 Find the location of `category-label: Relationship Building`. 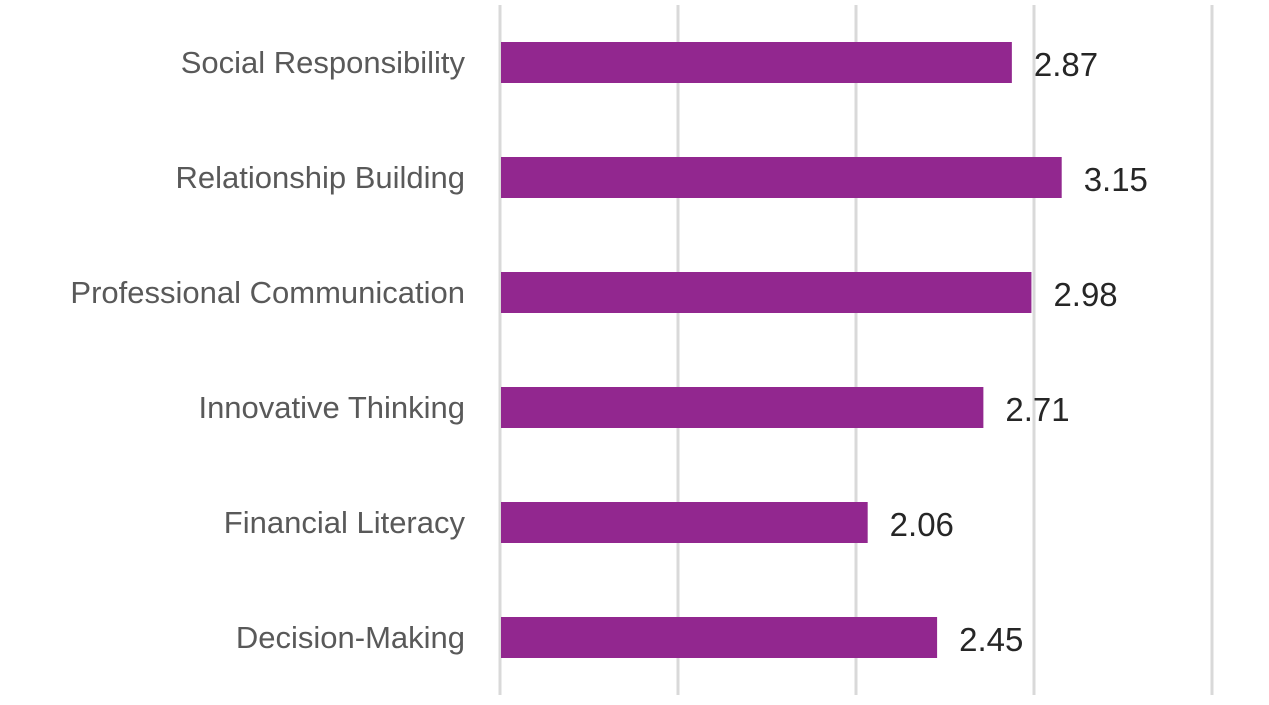

category-label: Relationship Building is located at coordinates (320, 177).